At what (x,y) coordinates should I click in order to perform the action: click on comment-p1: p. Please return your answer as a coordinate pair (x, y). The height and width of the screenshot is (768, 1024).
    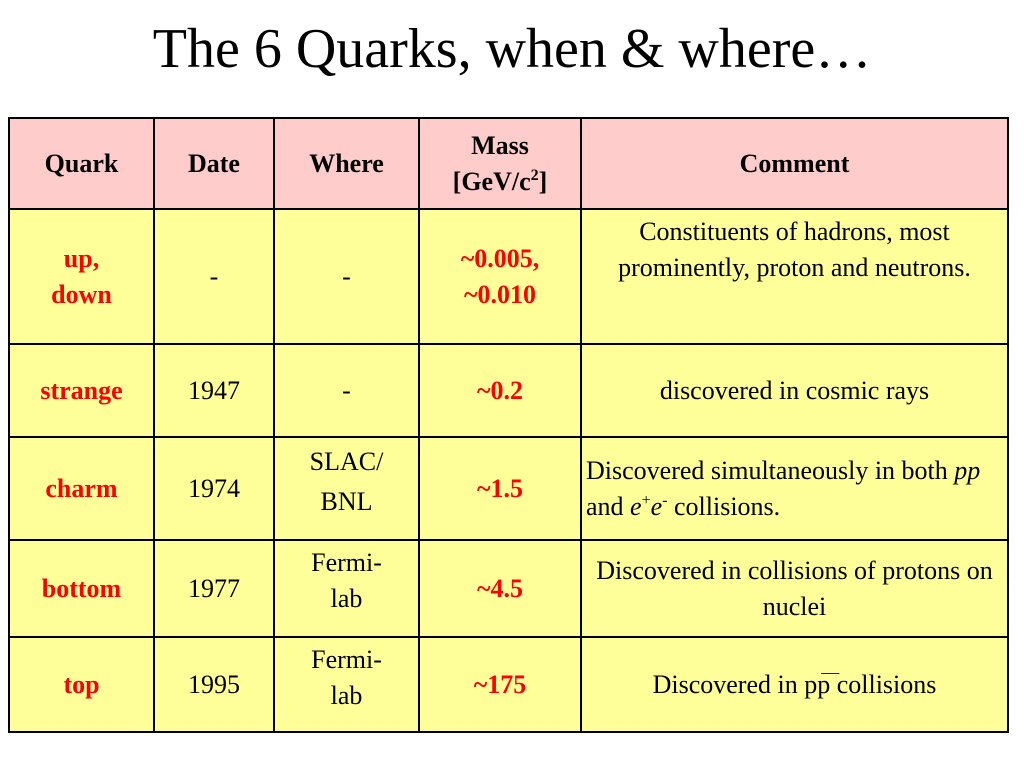
    Looking at the image, I should click on (811, 684).